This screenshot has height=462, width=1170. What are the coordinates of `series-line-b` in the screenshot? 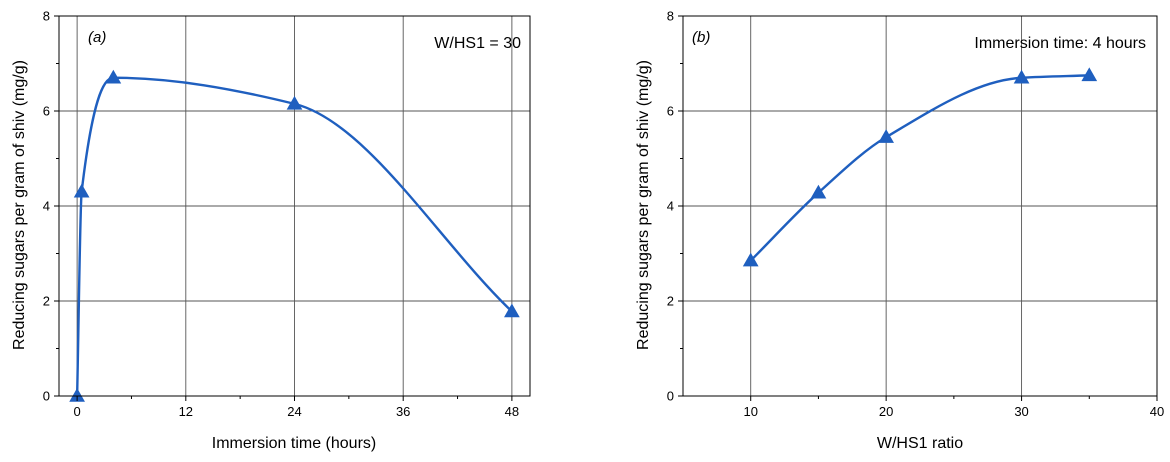 It's located at (919, 168).